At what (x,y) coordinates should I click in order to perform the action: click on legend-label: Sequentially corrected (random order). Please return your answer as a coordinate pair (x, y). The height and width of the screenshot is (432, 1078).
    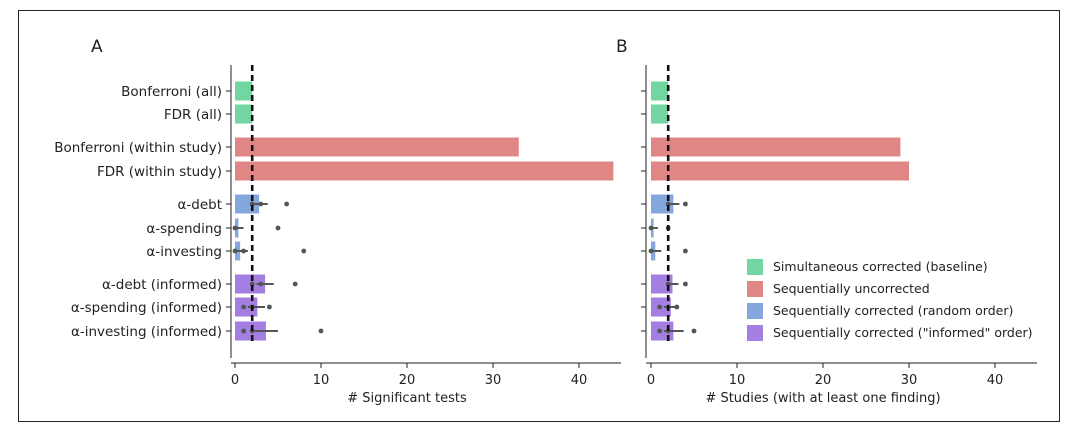
    Looking at the image, I should click on (893, 310).